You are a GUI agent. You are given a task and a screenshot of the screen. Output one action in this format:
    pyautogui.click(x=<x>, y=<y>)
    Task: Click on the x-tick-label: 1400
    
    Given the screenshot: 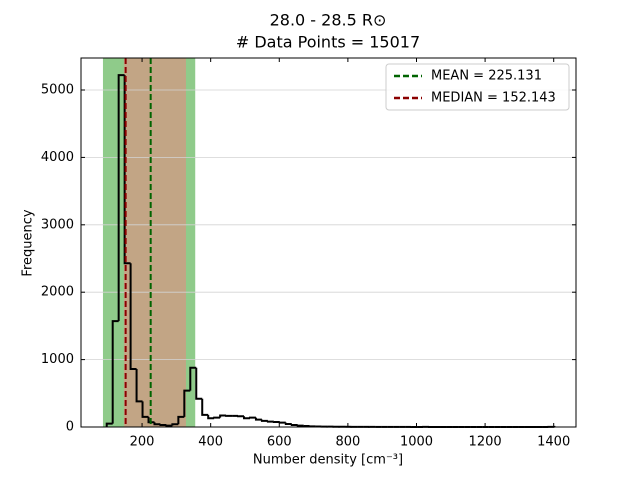 What is the action you would take?
    pyautogui.click(x=553, y=442)
    